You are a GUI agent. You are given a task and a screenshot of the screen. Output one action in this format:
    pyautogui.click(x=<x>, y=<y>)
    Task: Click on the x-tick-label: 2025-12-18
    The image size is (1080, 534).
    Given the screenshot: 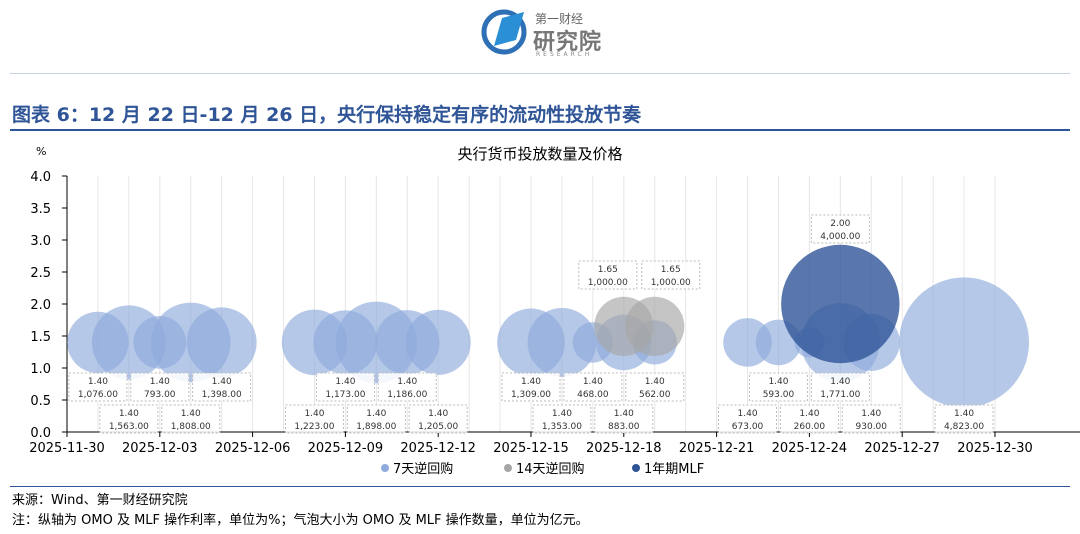 What is the action you would take?
    pyautogui.click(x=624, y=448)
    